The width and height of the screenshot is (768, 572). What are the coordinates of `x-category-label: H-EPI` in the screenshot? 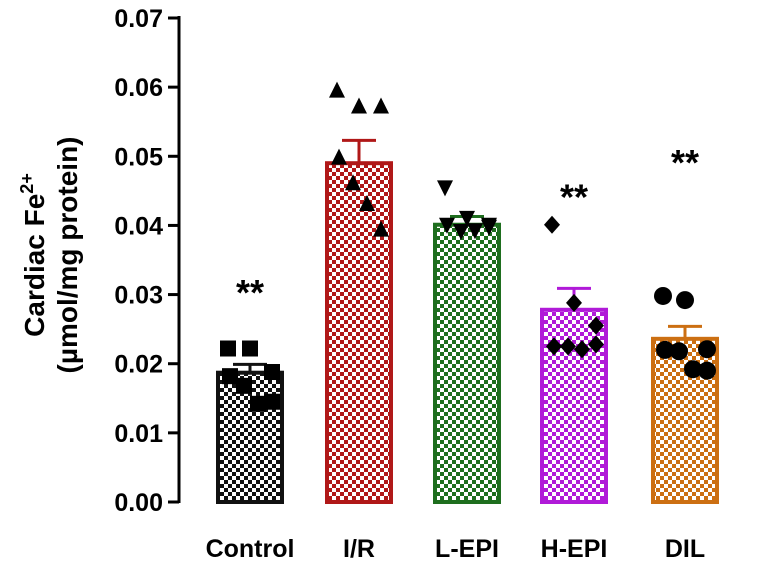 It's located at (574, 549).